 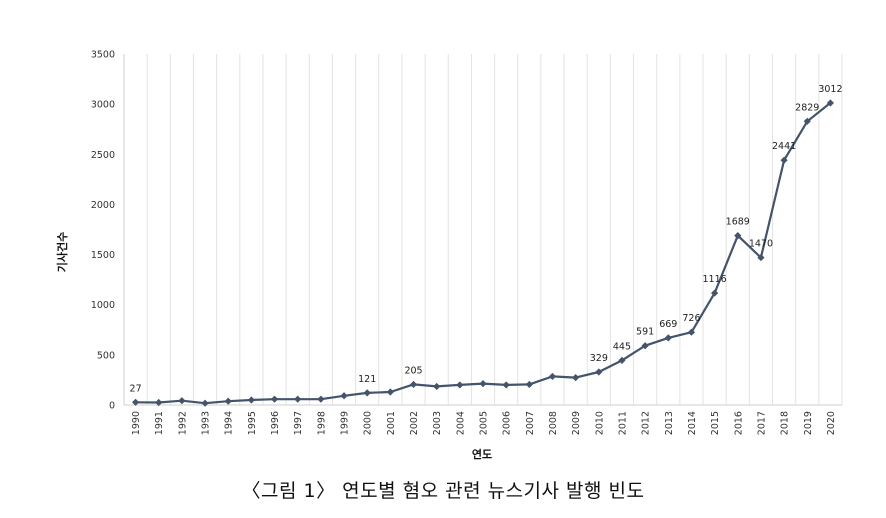 What do you see at coordinates (830, 89) in the screenshot?
I see `data-label: 3012` at bounding box center [830, 89].